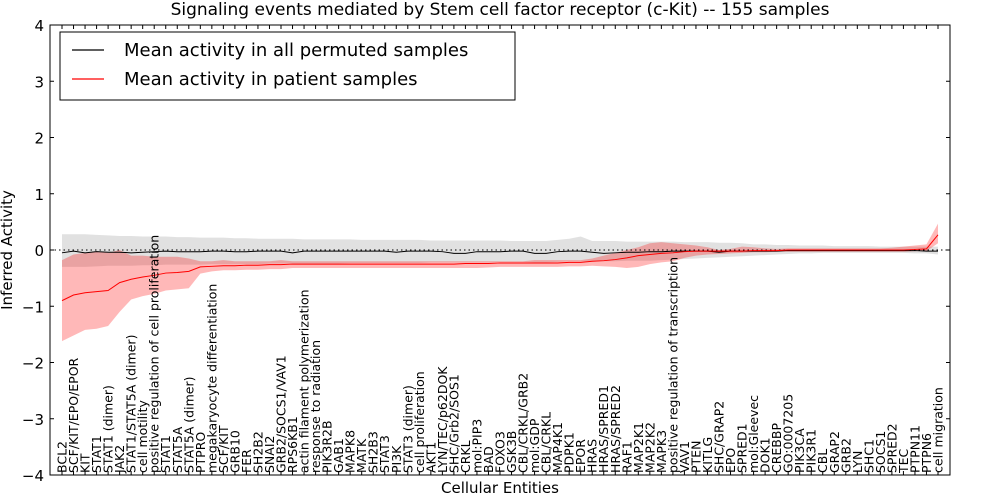  What do you see at coordinates (296, 50) in the screenshot?
I see `legend-label: Mean activity in all permuted samples` at bounding box center [296, 50].